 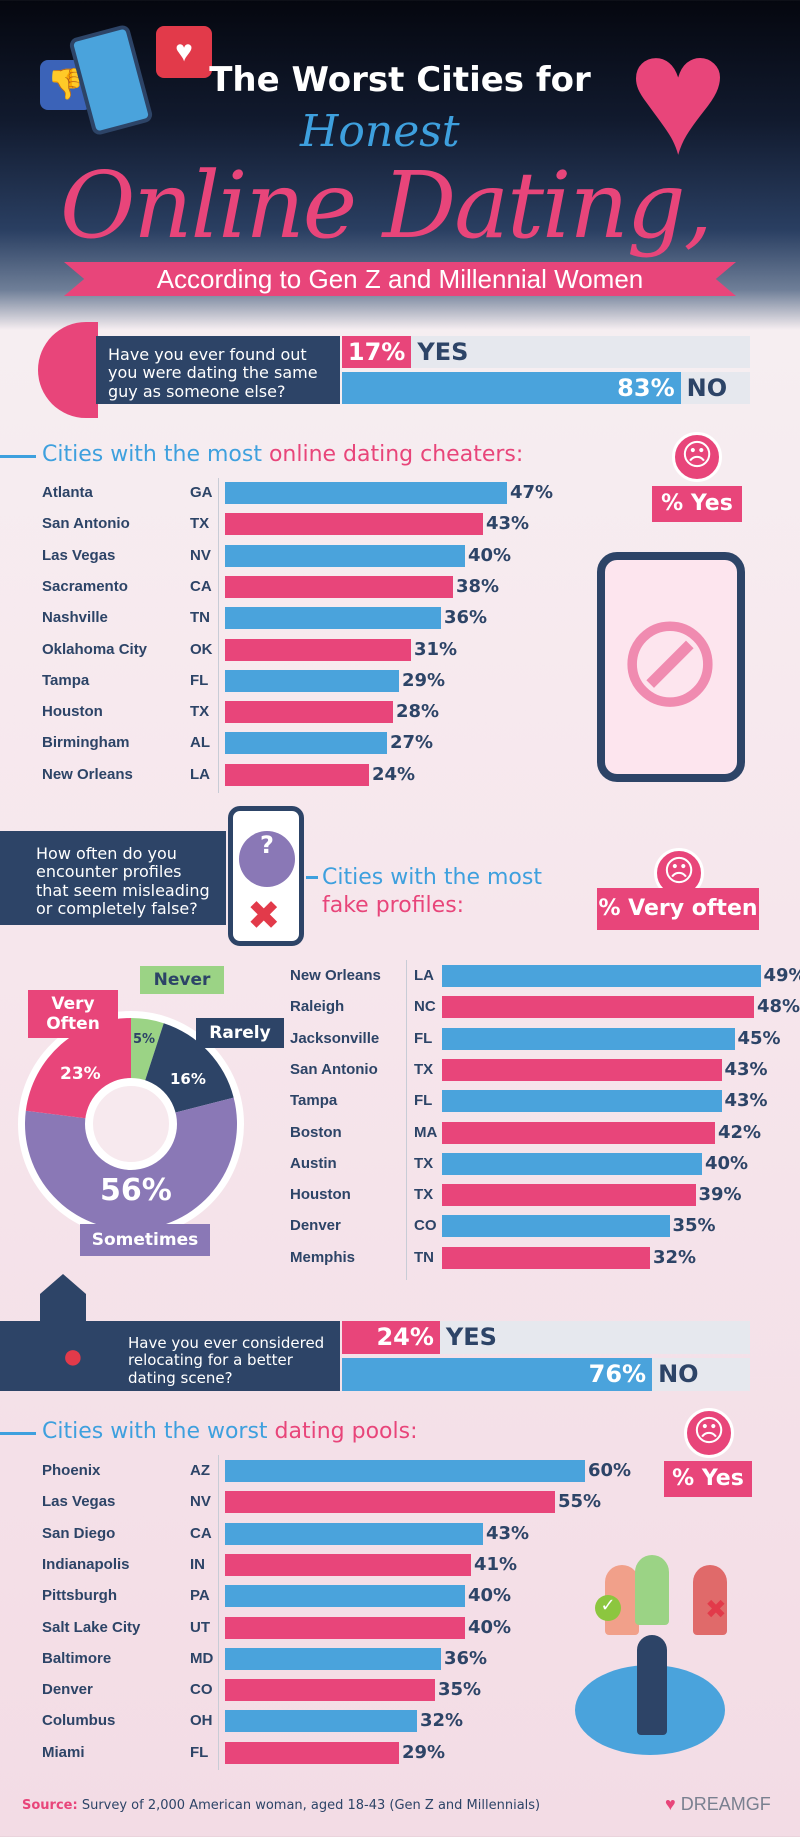 What do you see at coordinates (608, 1608) in the screenshot?
I see `check-icon: ✓` at bounding box center [608, 1608].